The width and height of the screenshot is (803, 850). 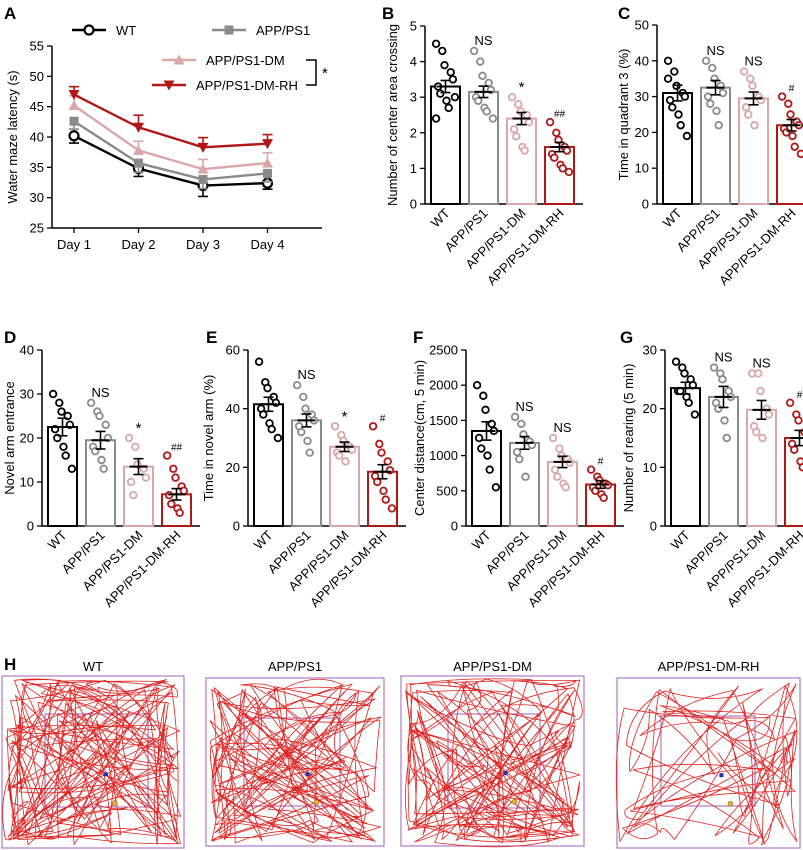 I want to click on sig-label: *, so click(x=325, y=73).